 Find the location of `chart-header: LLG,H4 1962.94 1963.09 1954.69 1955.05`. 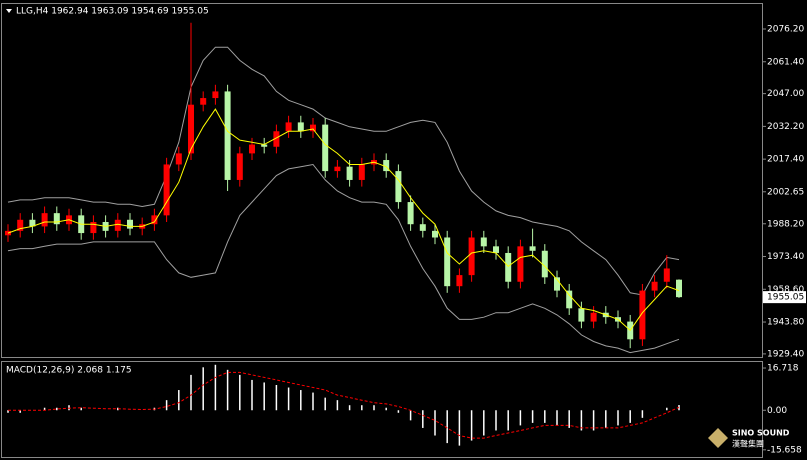

chart-header: LLG,H4 1962.94 1963.09 1954.69 1955.05 is located at coordinates (112, 12).